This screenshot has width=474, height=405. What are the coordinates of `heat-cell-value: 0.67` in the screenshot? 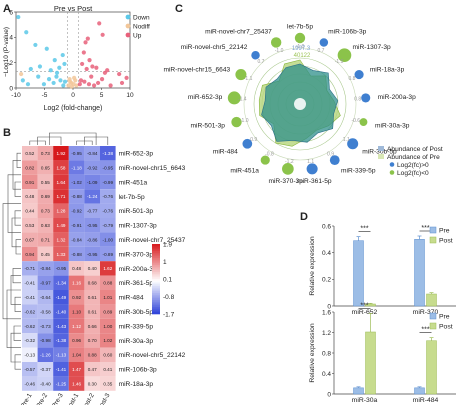 It's located at (29, 239).